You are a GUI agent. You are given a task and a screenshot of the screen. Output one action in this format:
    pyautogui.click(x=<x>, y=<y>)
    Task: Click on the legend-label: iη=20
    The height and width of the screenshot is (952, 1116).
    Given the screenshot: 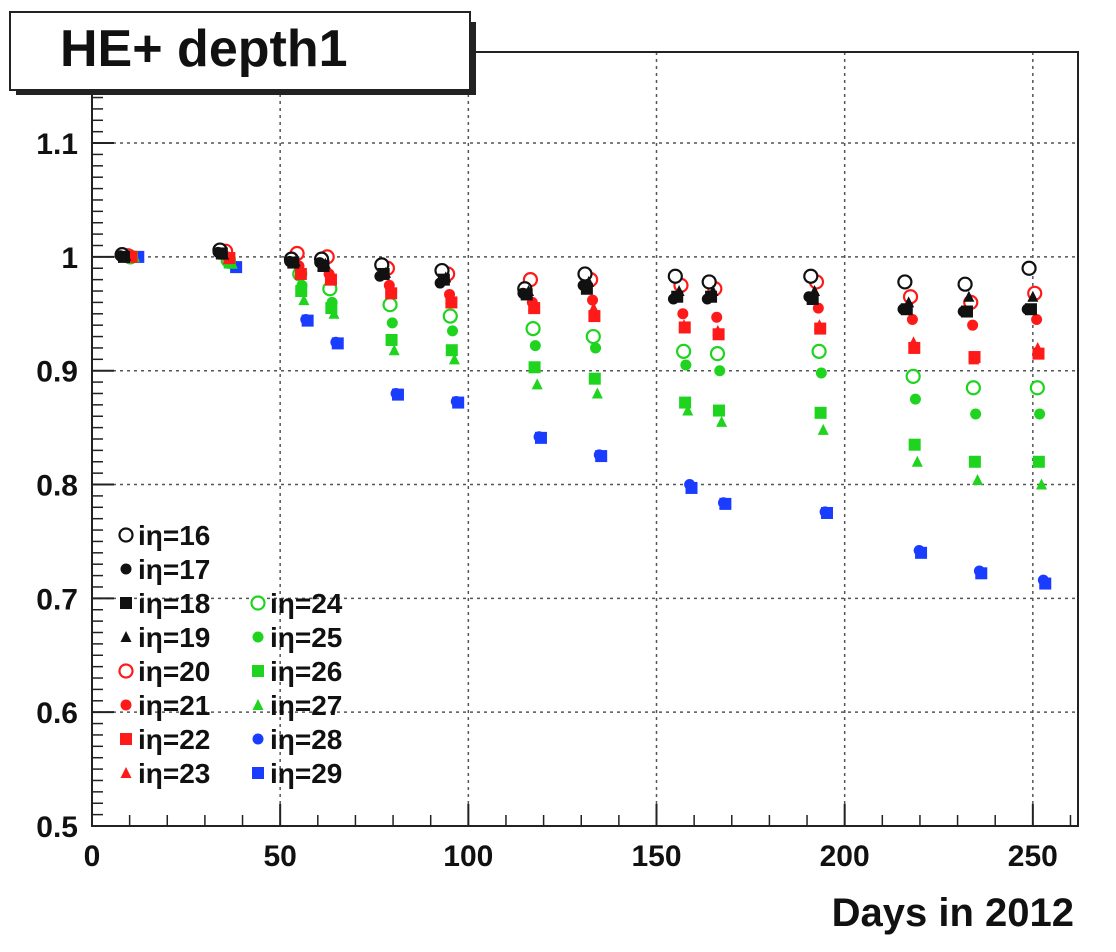 What is the action you would take?
    pyautogui.click(x=174, y=671)
    